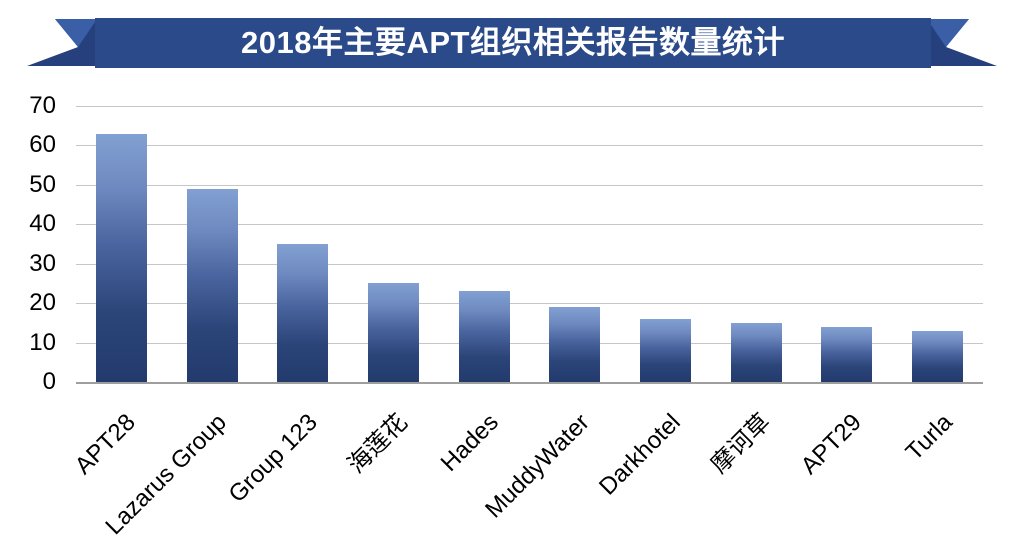 This screenshot has width=1024, height=549. I want to click on chart-title: 2018年主要APT组织相关报告数量统计, so click(513, 42).